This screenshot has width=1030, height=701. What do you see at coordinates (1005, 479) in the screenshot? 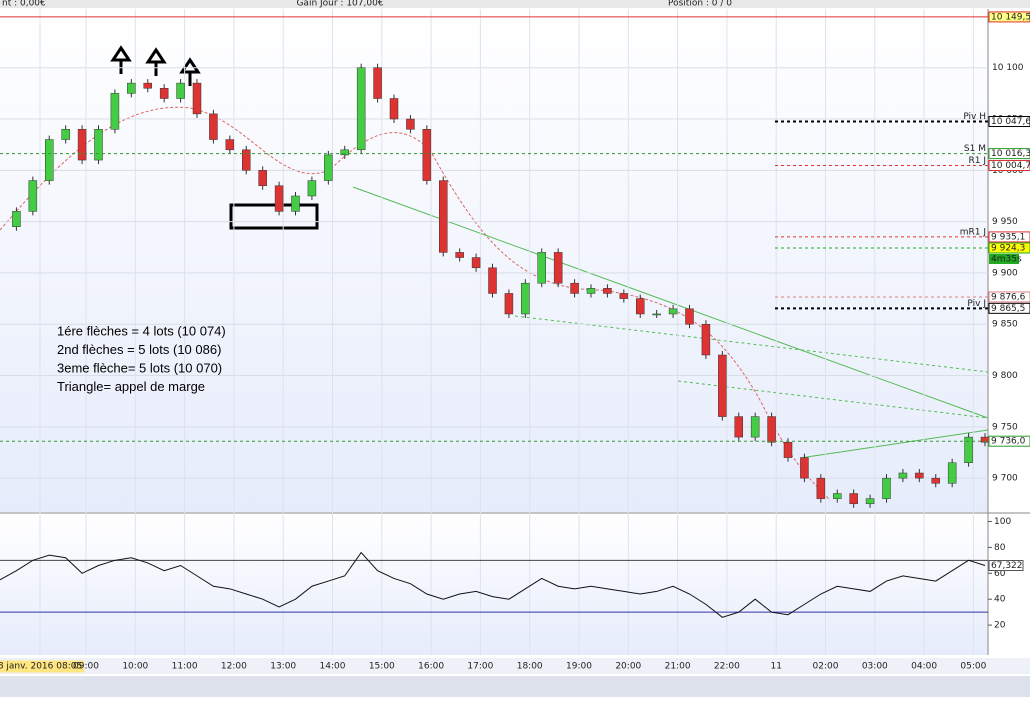
I see `y-tick-label: 9 700` at bounding box center [1005, 479].